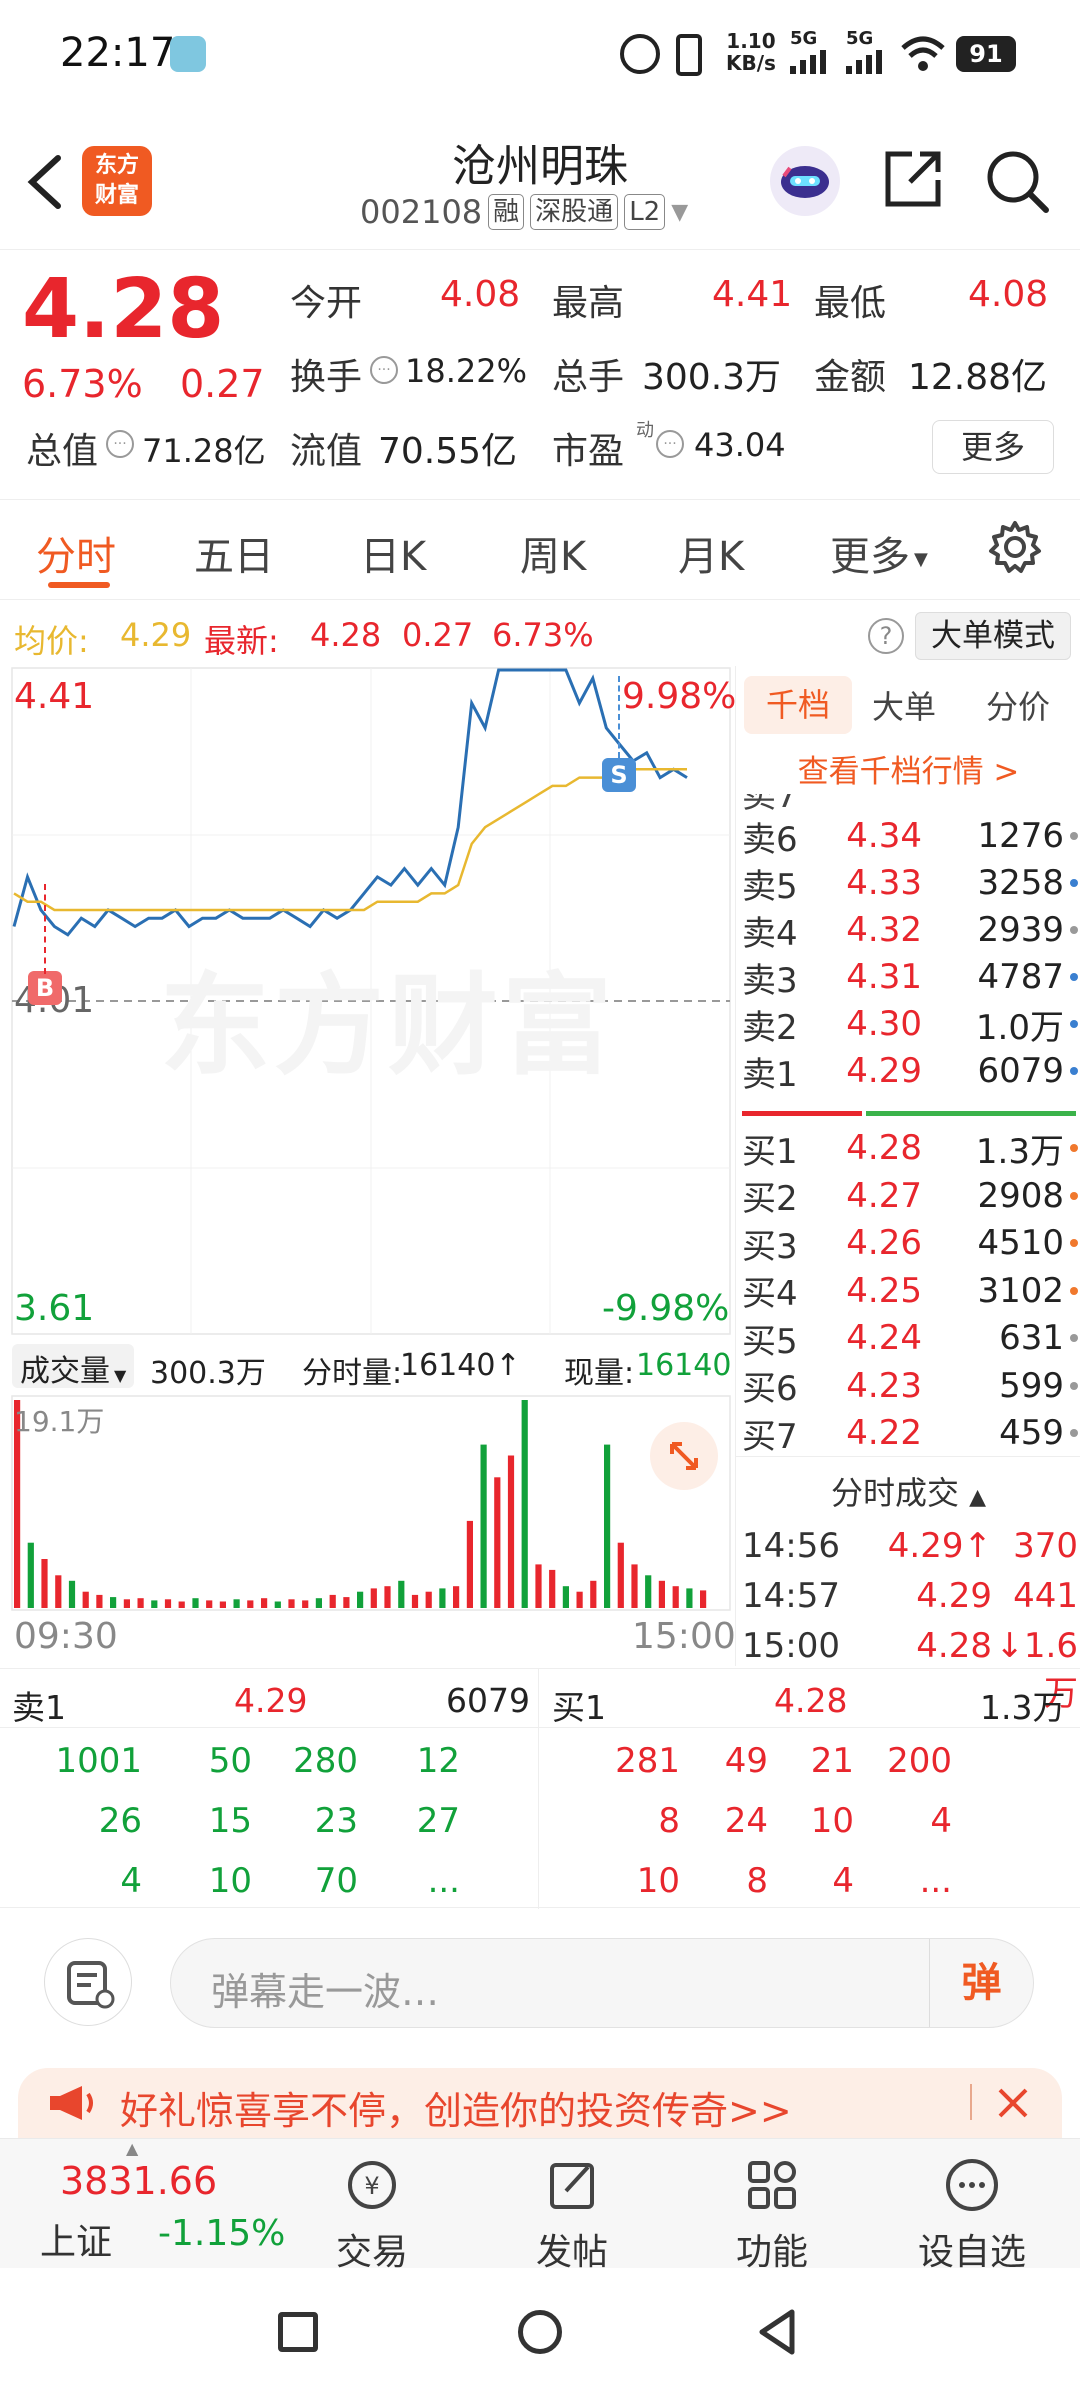  Describe the element at coordinates (588, 451) in the screenshot. I see `pe-label: 市盈` at that location.